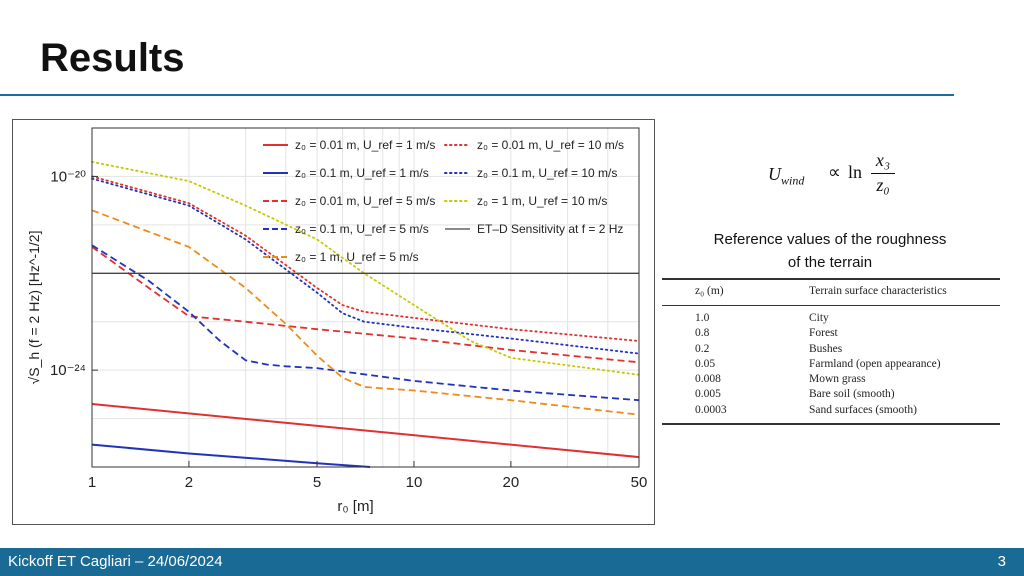  What do you see at coordinates (702, 348) in the screenshot?
I see `table-cell: 0.2` at bounding box center [702, 348].